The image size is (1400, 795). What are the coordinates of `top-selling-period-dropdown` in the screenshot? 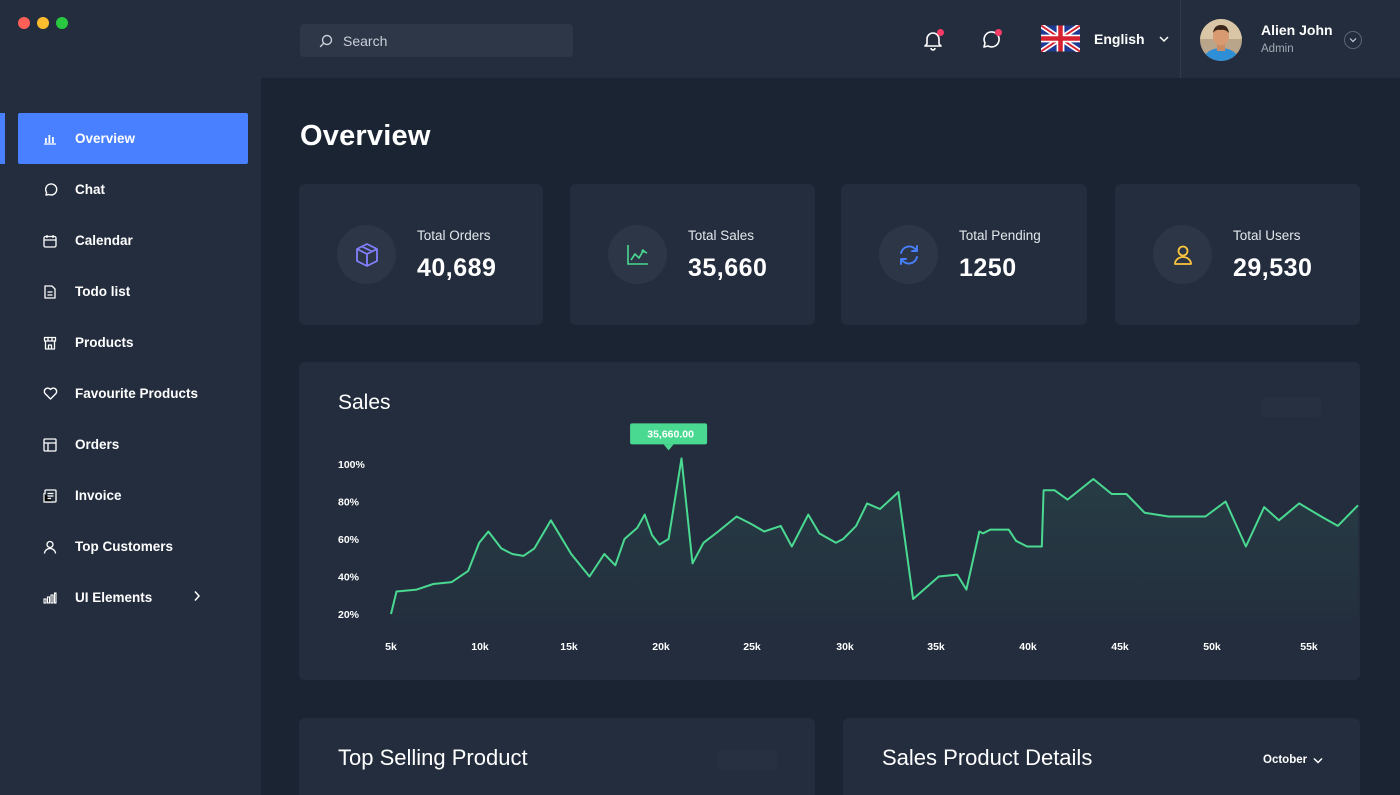 It's located at (747, 760).